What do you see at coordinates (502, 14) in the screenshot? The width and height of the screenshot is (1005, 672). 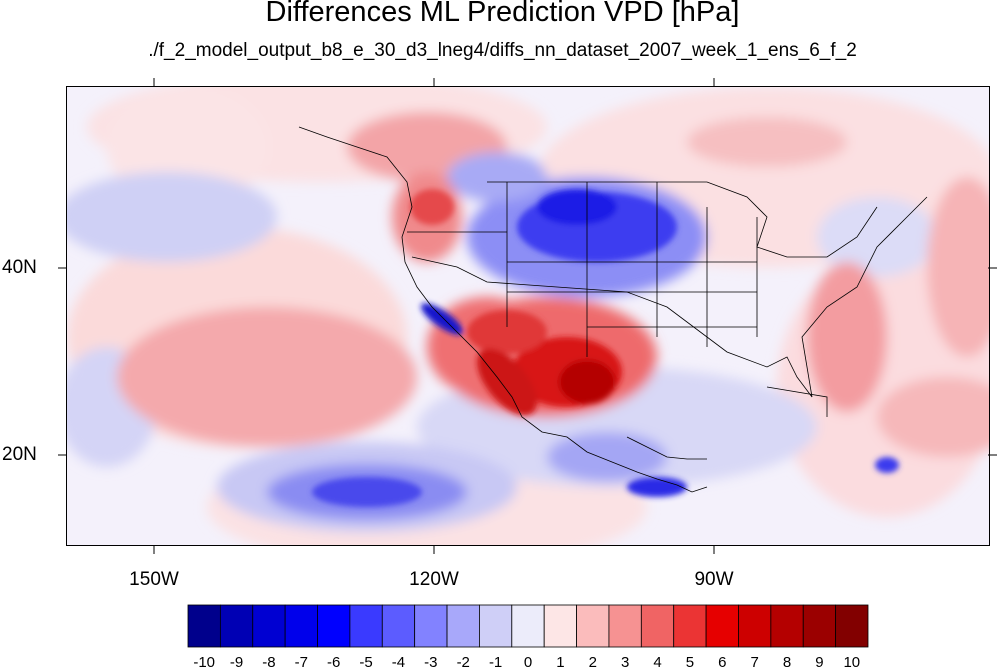 I see `map-title: Differences ML Prediction VPD [hPa]` at bounding box center [502, 14].